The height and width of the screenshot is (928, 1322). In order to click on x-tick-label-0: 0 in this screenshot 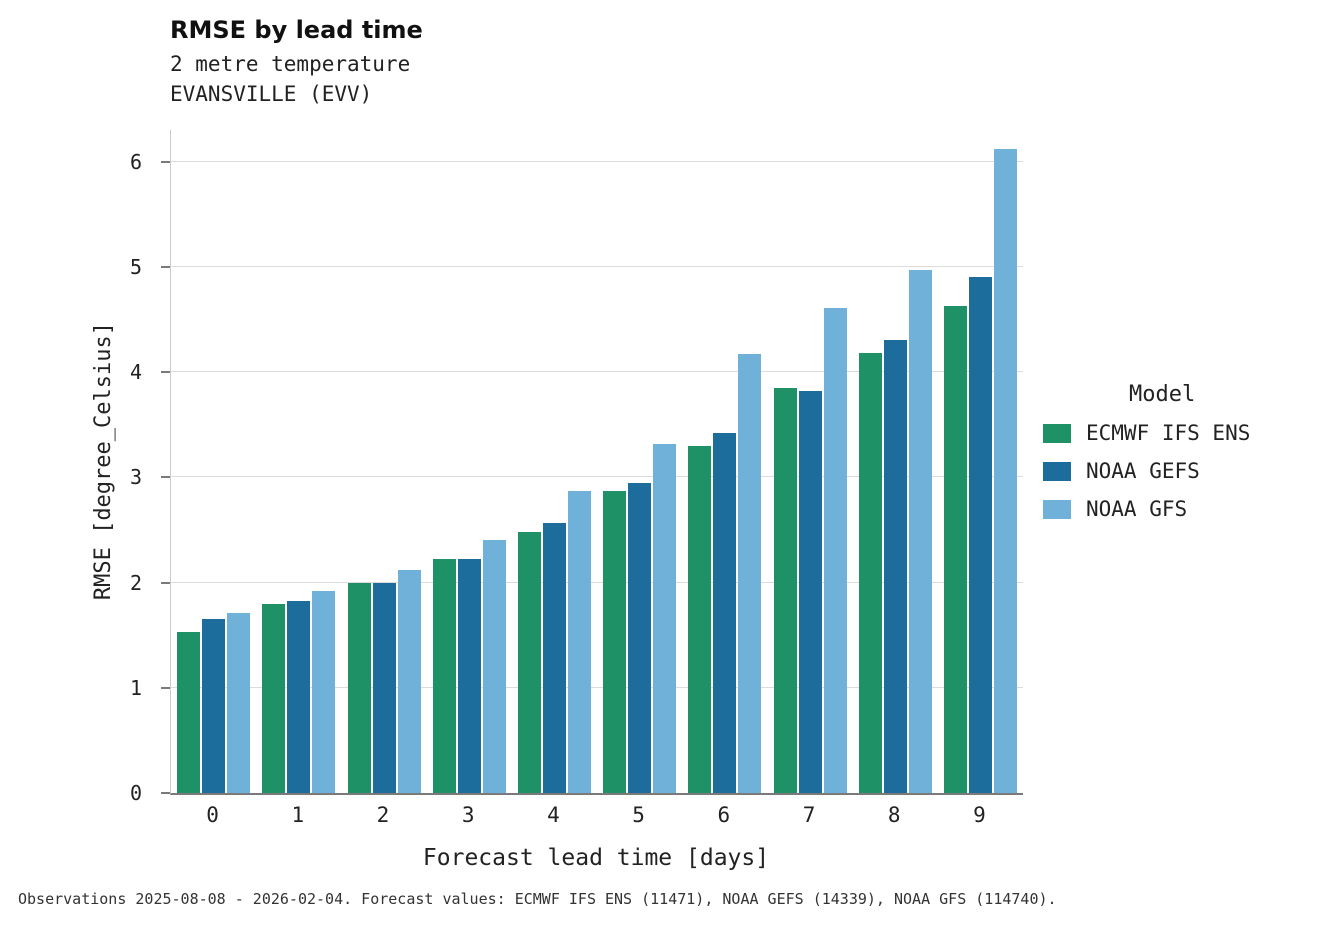, I will do `click(212, 815)`.